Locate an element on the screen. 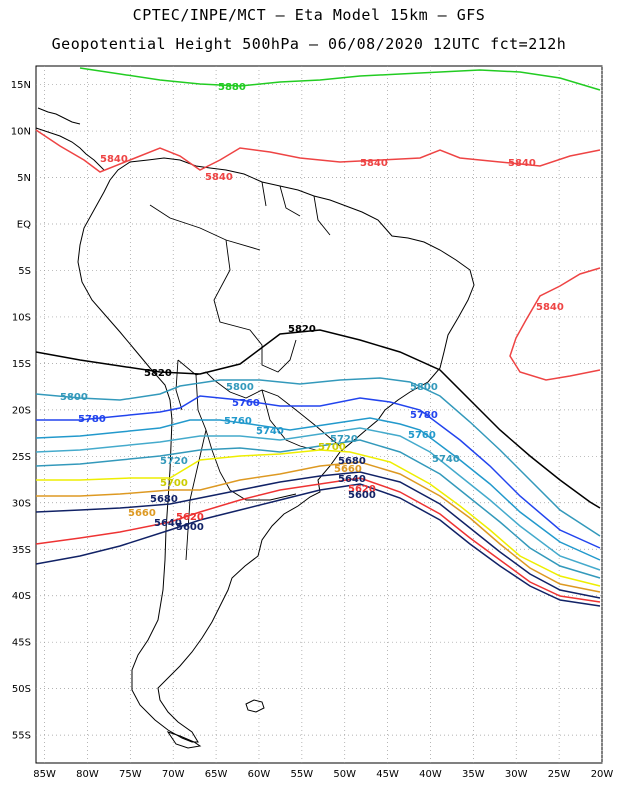  lon-tick-label: 65W is located at coordinates (216, 774).